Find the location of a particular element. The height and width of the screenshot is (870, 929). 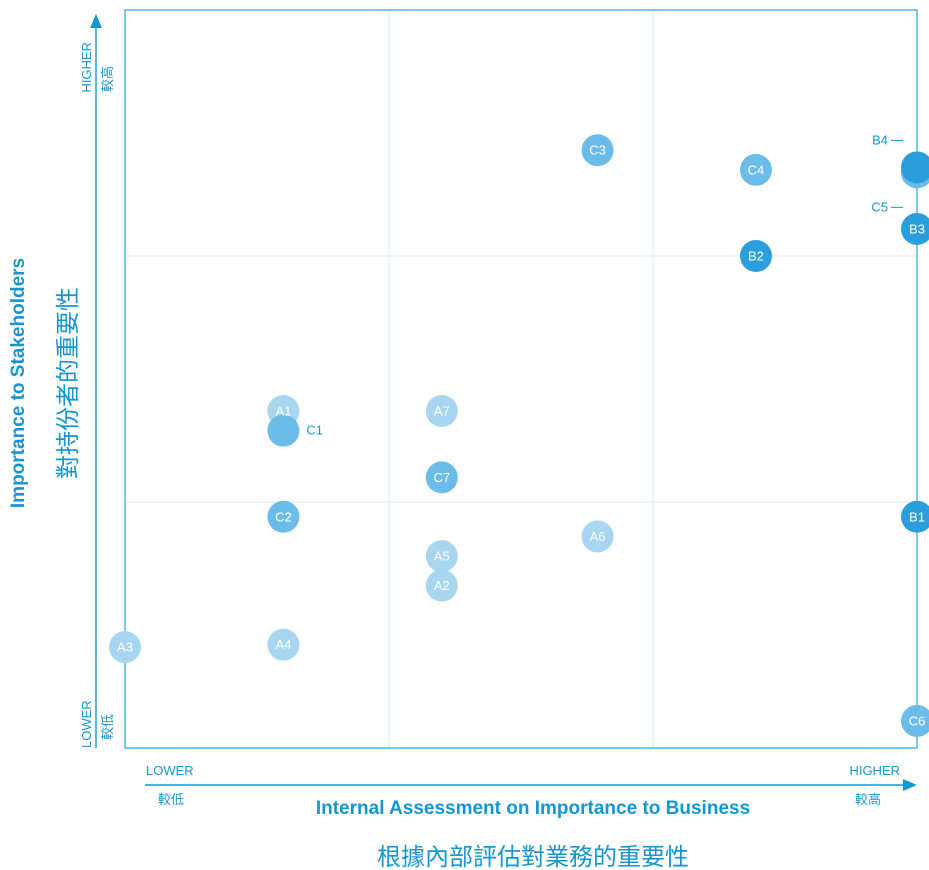

x-axis-title-zh: 根據內部評估對業務的重要性 is located at coordinates (533, 857).